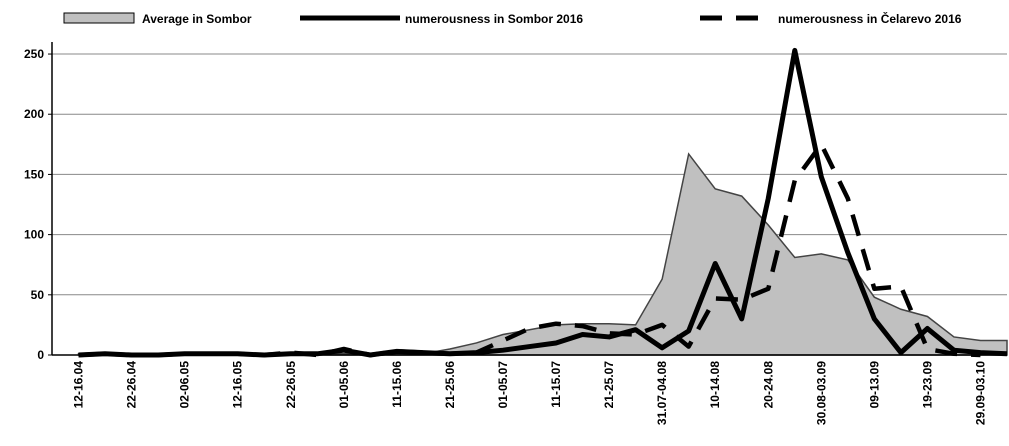 Image resolution: width=1009 pixels, height=446 pixels. Describe the element at coordinates (185, 385) in the screenshot. I see `x-tick-label: 02-06.05` at that location.